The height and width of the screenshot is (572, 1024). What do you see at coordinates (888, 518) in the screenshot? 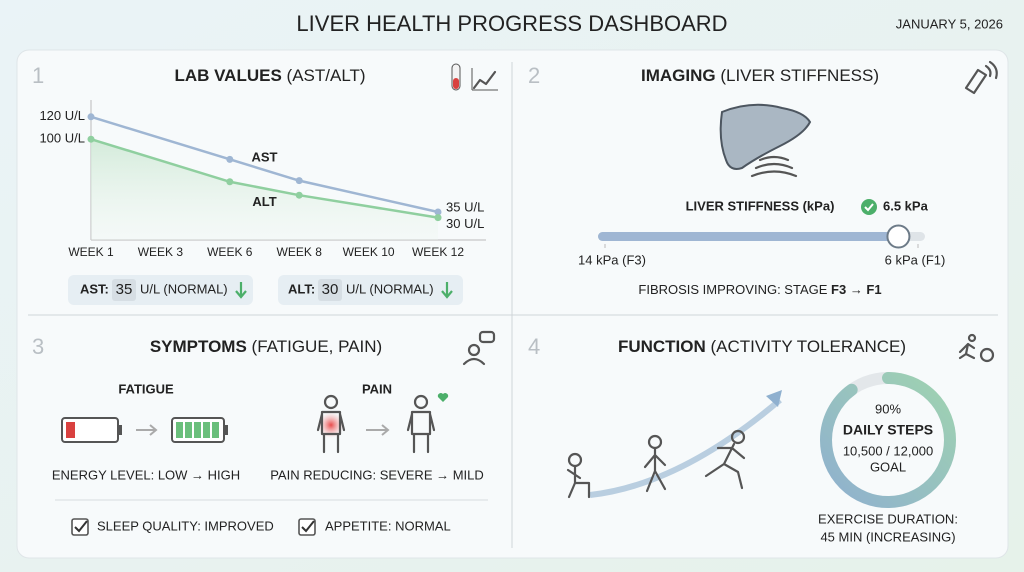
I see `exercise: EXERCISE DURATION:` at bounding box center [888, 518].